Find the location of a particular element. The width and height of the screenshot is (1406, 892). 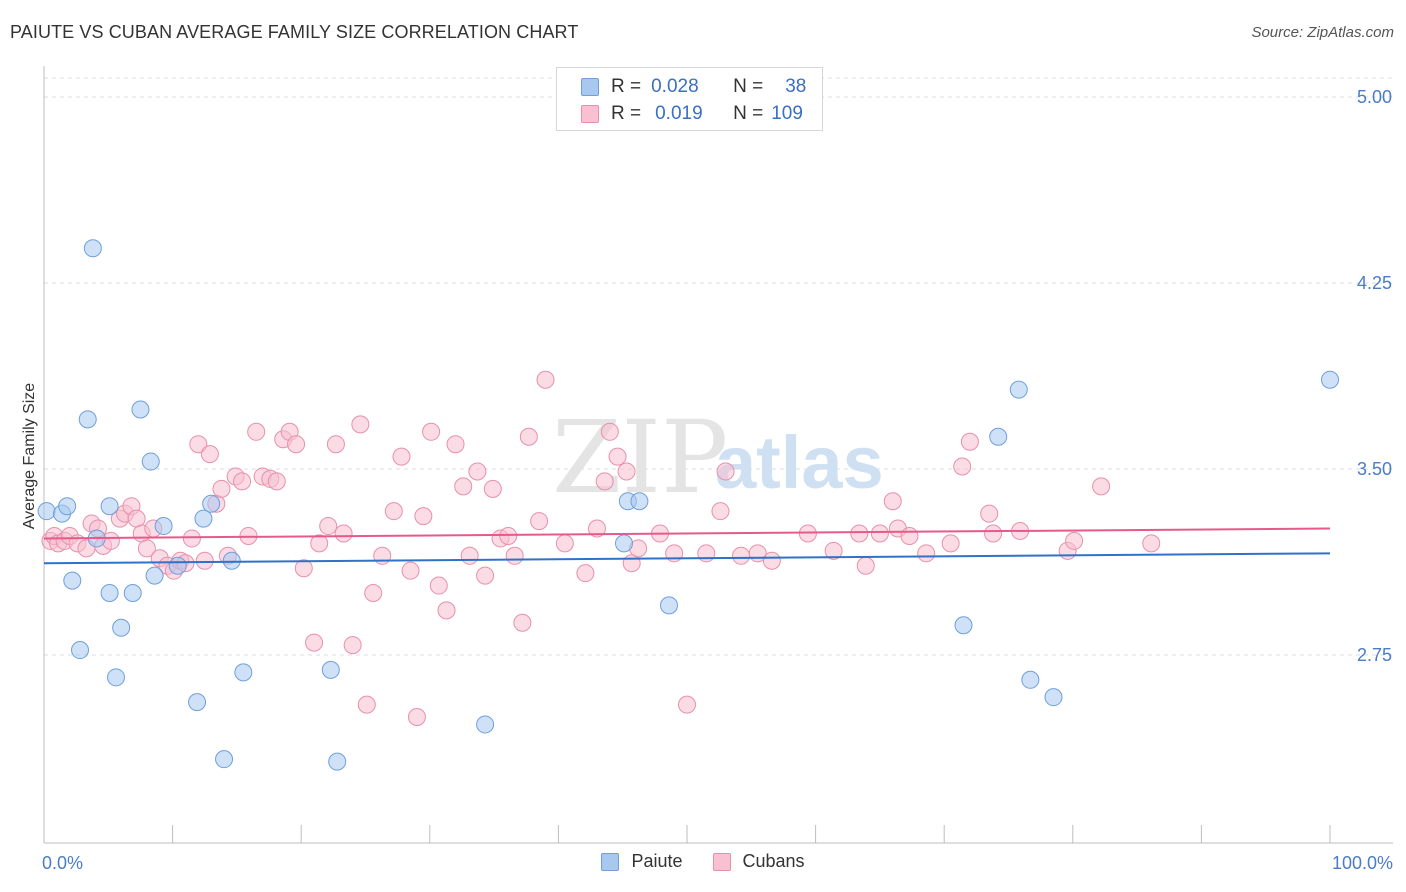

y-axis-title: Average Family Size is located at coordinates (29, 456).